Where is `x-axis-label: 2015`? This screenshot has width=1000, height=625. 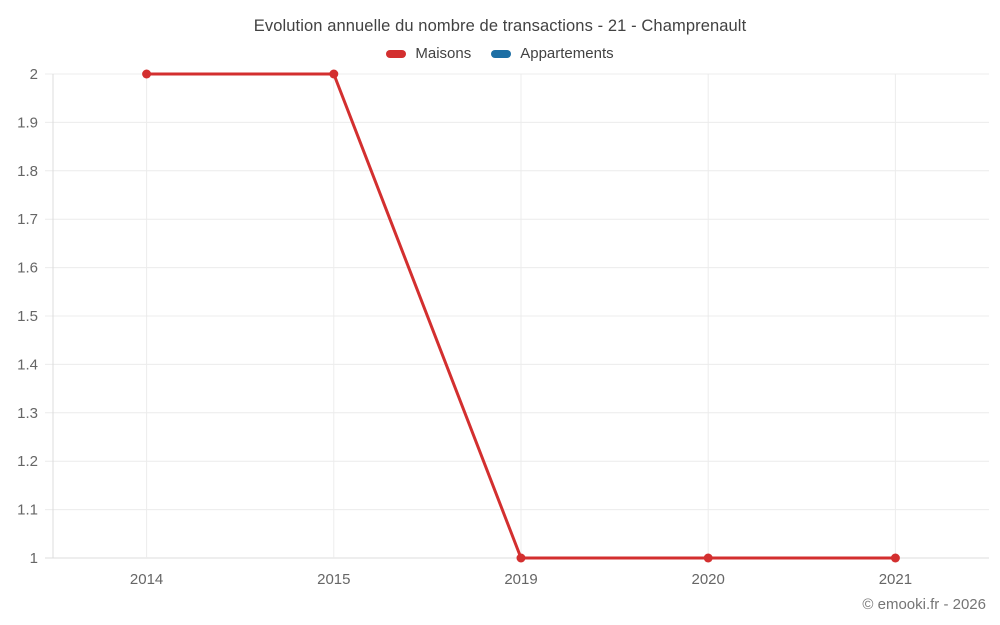 x-axis-label: 2015 is located at coordinates (333, 579).